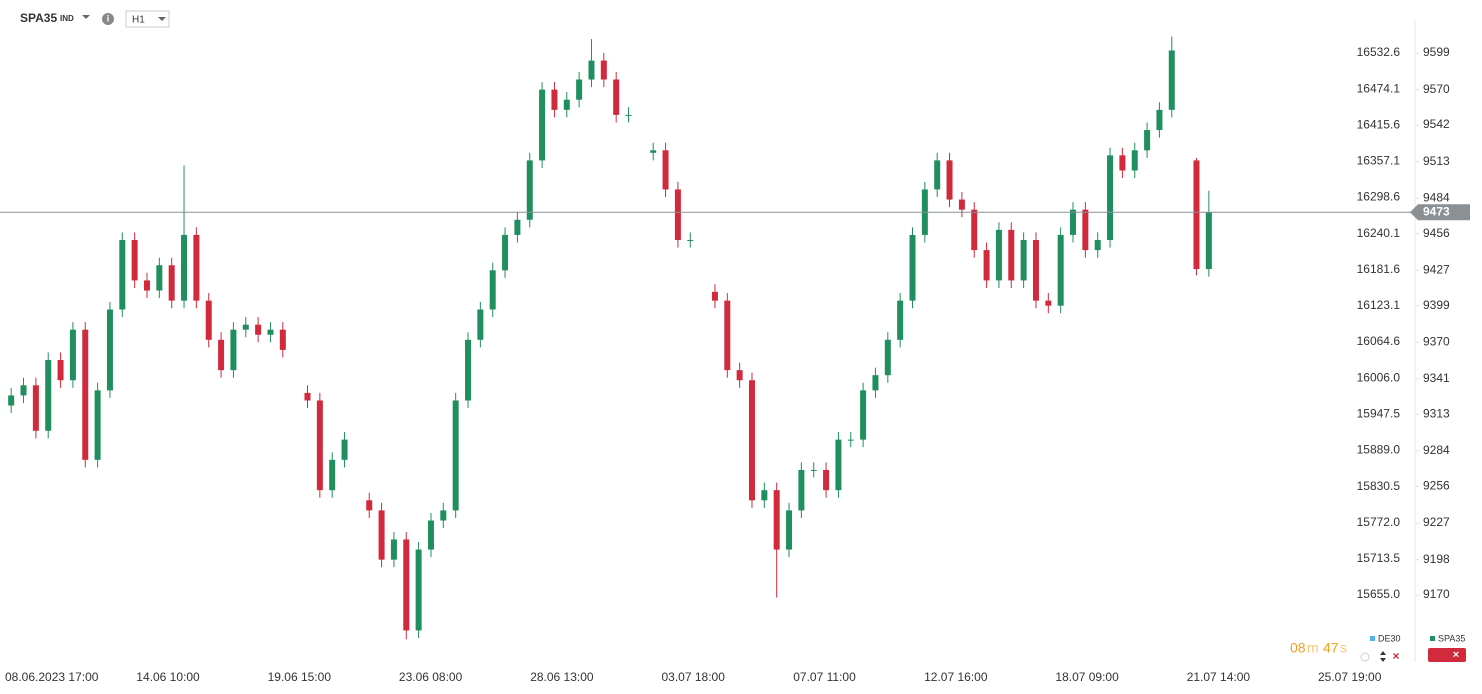 This screenshot has width=1482, height=694. What do you see at coordinates (1436, 305) in the screenshot?
I see `y2-tick-label: 9399` at bounding box center [1436, 305].